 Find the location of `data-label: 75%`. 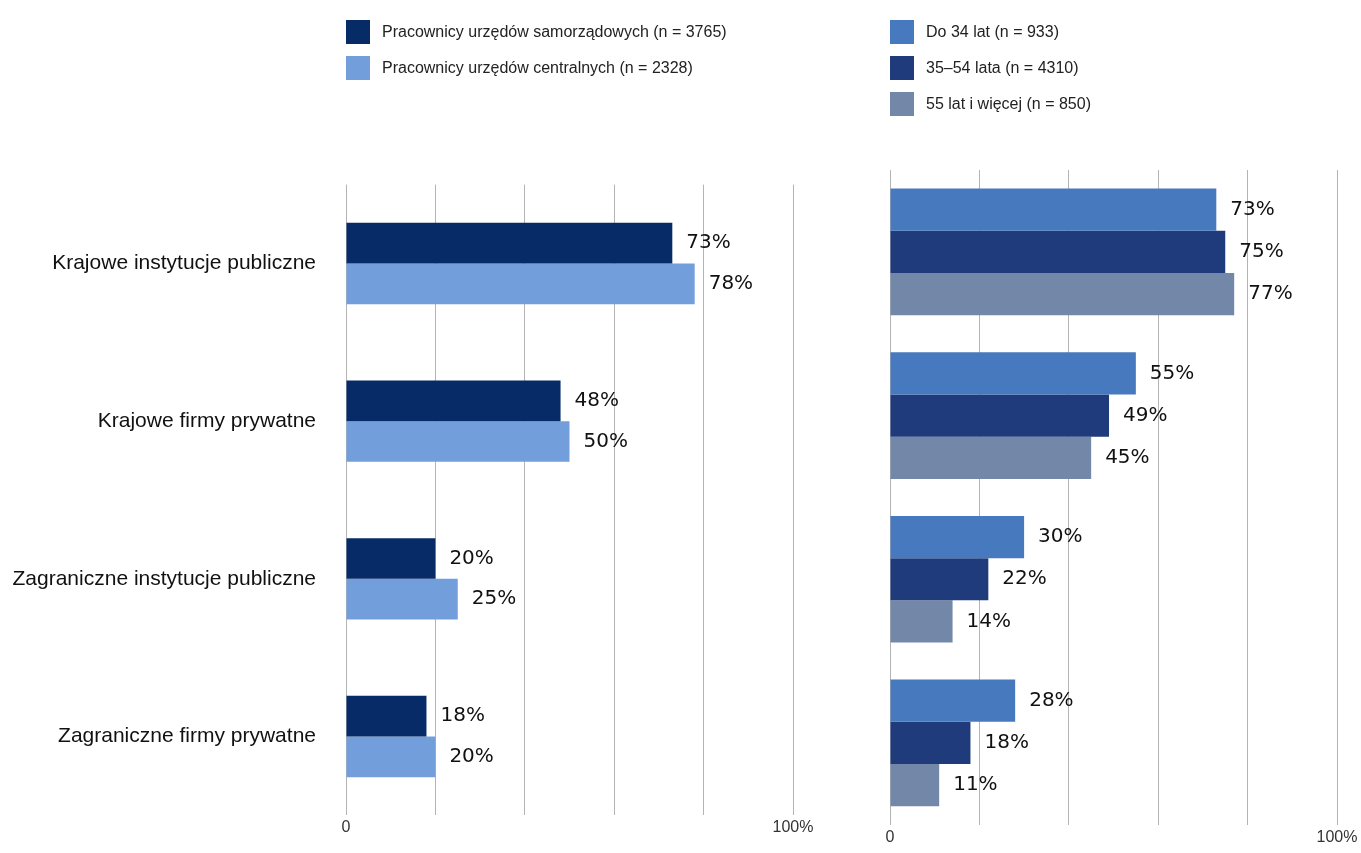

data-label: 75% is located at coordinates (1261, 250).